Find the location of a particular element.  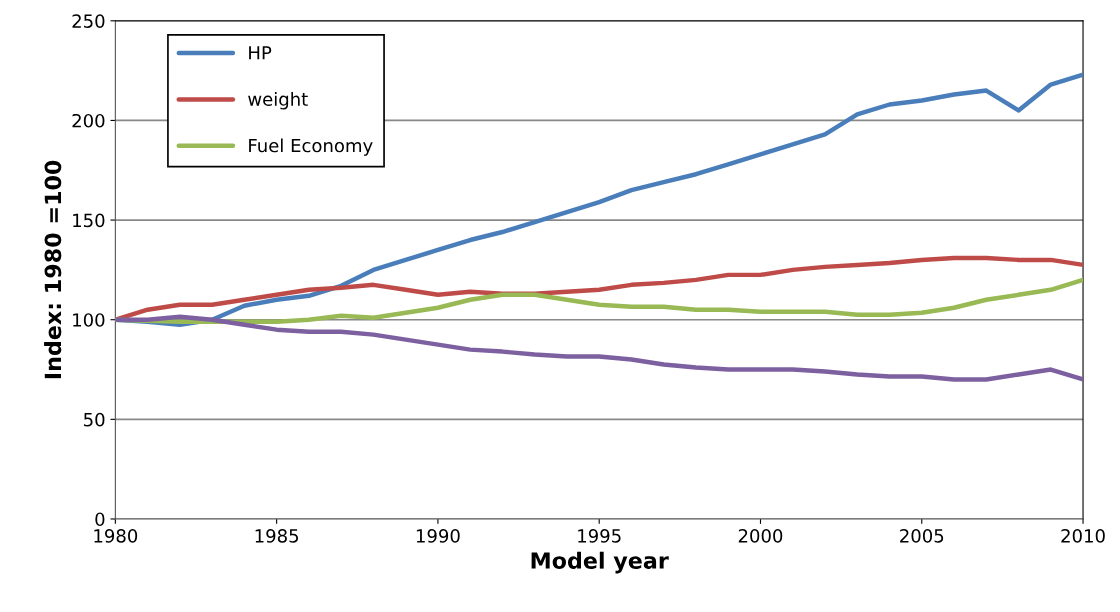

y-tick-label: 200 is located at coordinates (88, 120).